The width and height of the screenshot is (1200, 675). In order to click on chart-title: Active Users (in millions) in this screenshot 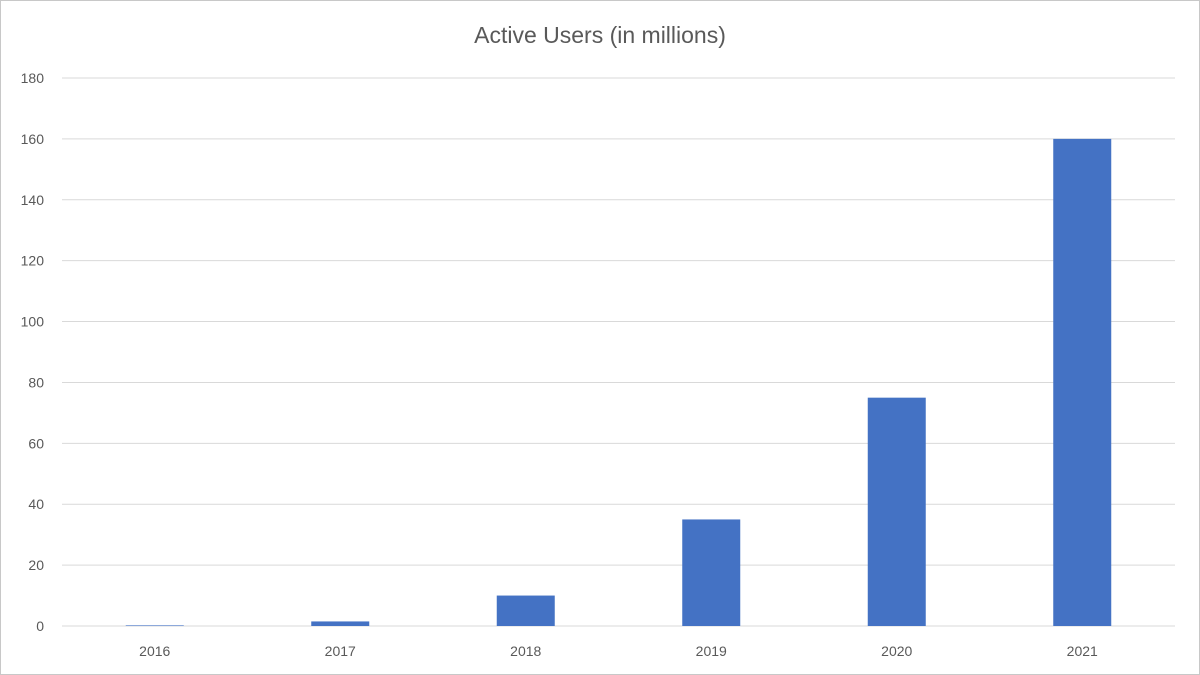, I will do `click(600, 35)`.